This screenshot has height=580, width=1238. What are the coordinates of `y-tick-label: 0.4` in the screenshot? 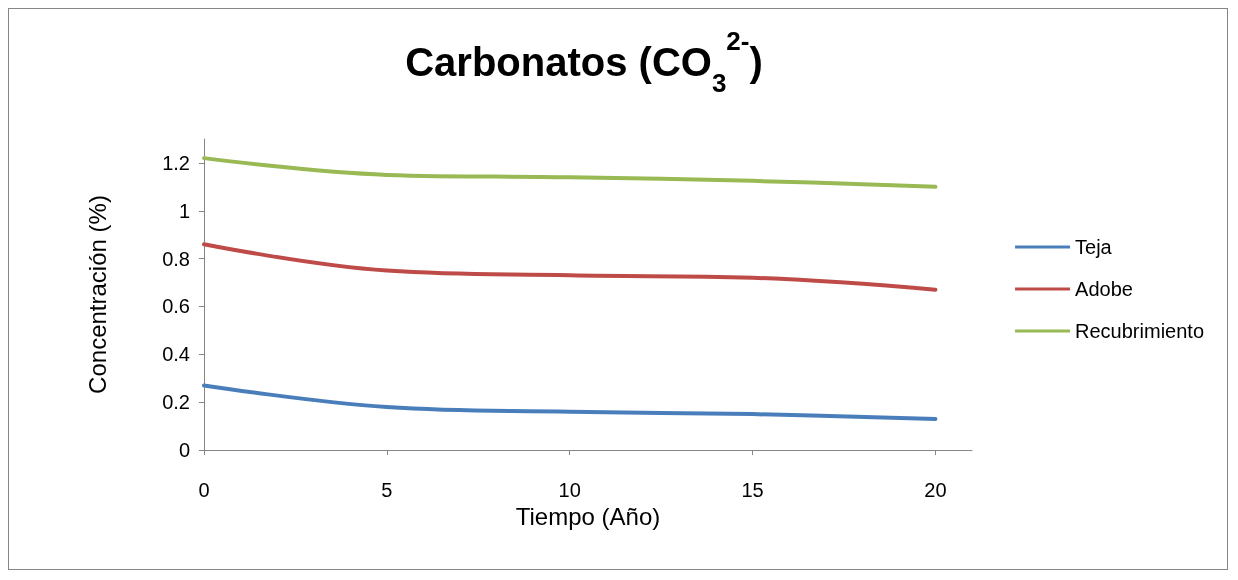 It's located at (176, 354).